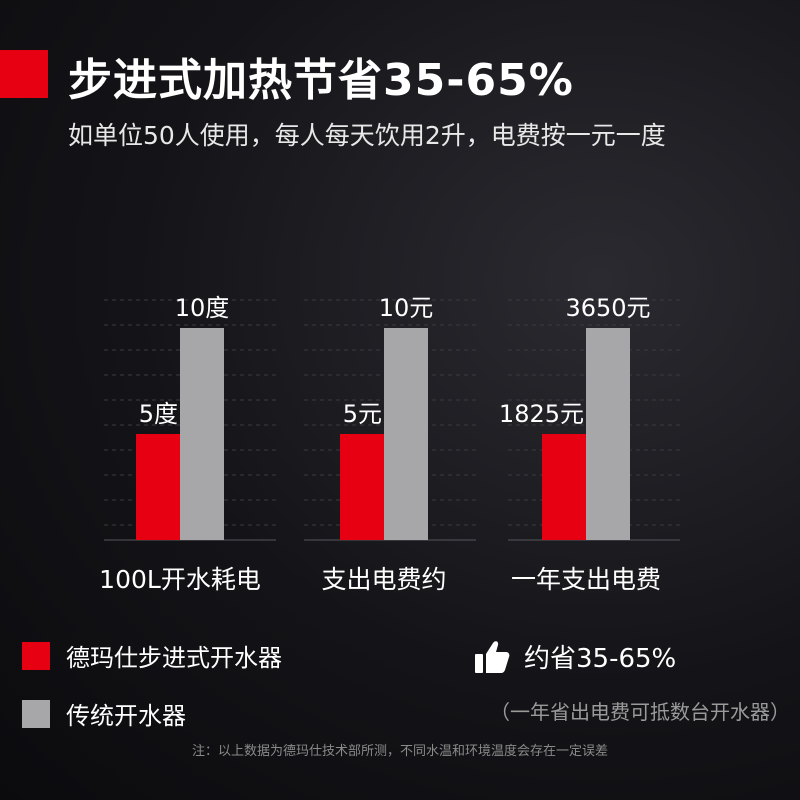 The height and width of the screenshot is (800, 800). Describe the element at coordinates (586, 579) in the screenshot. I see `category-label: 一年支出电费` at that location.